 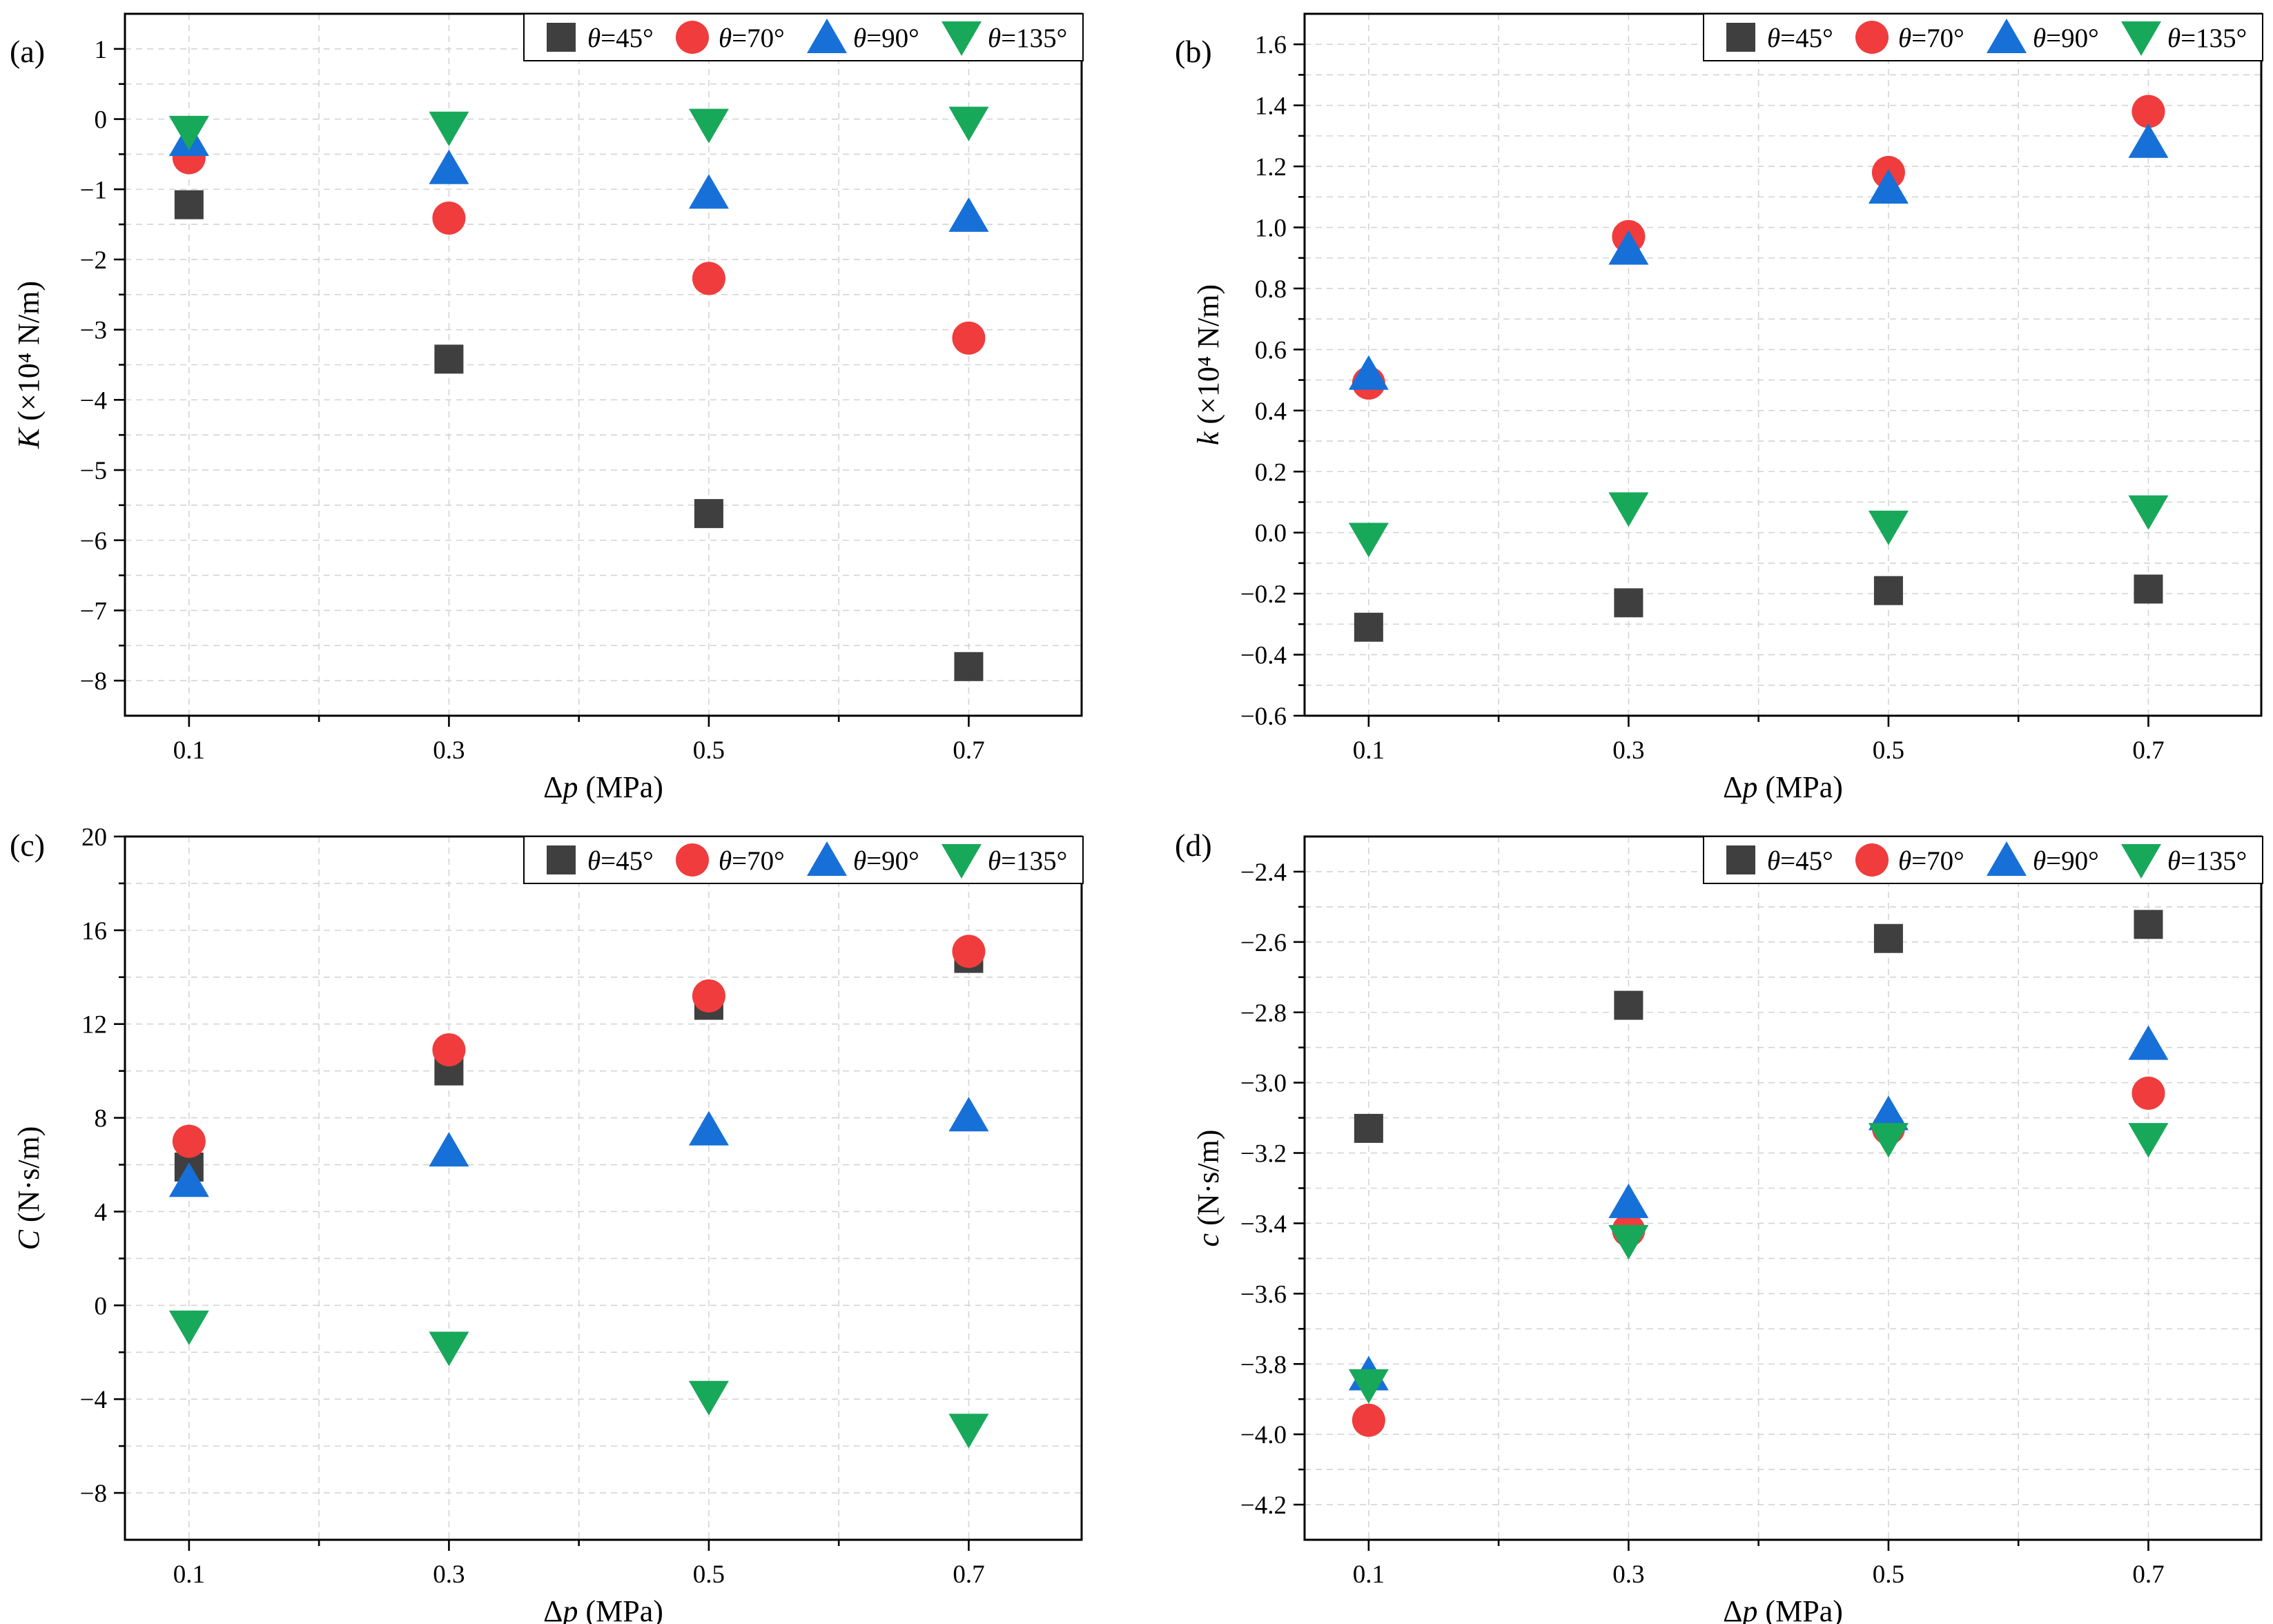 I want to click on data-point-b-s1, so click(x=2148, y=112).